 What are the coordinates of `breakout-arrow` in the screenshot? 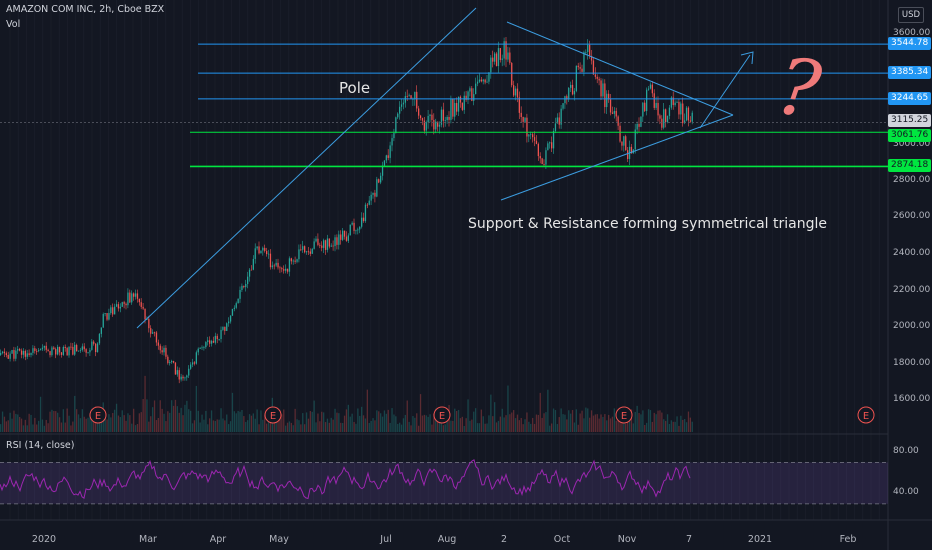 It's located at (725, 91).